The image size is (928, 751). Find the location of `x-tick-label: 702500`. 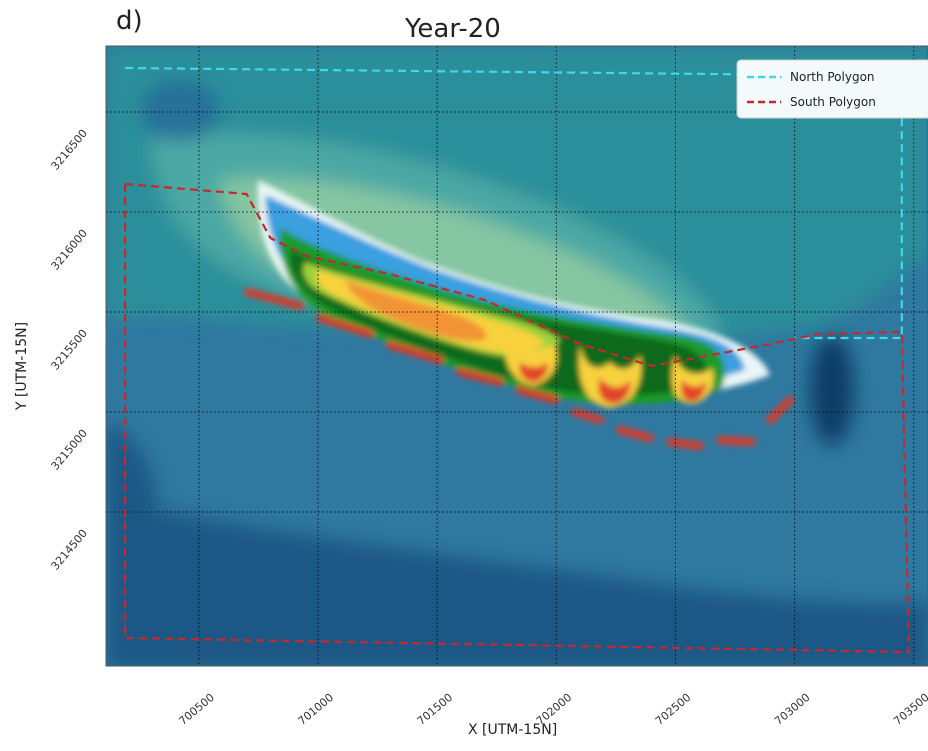

x-tick-label: 702500 is located at coordinates (673, 709).